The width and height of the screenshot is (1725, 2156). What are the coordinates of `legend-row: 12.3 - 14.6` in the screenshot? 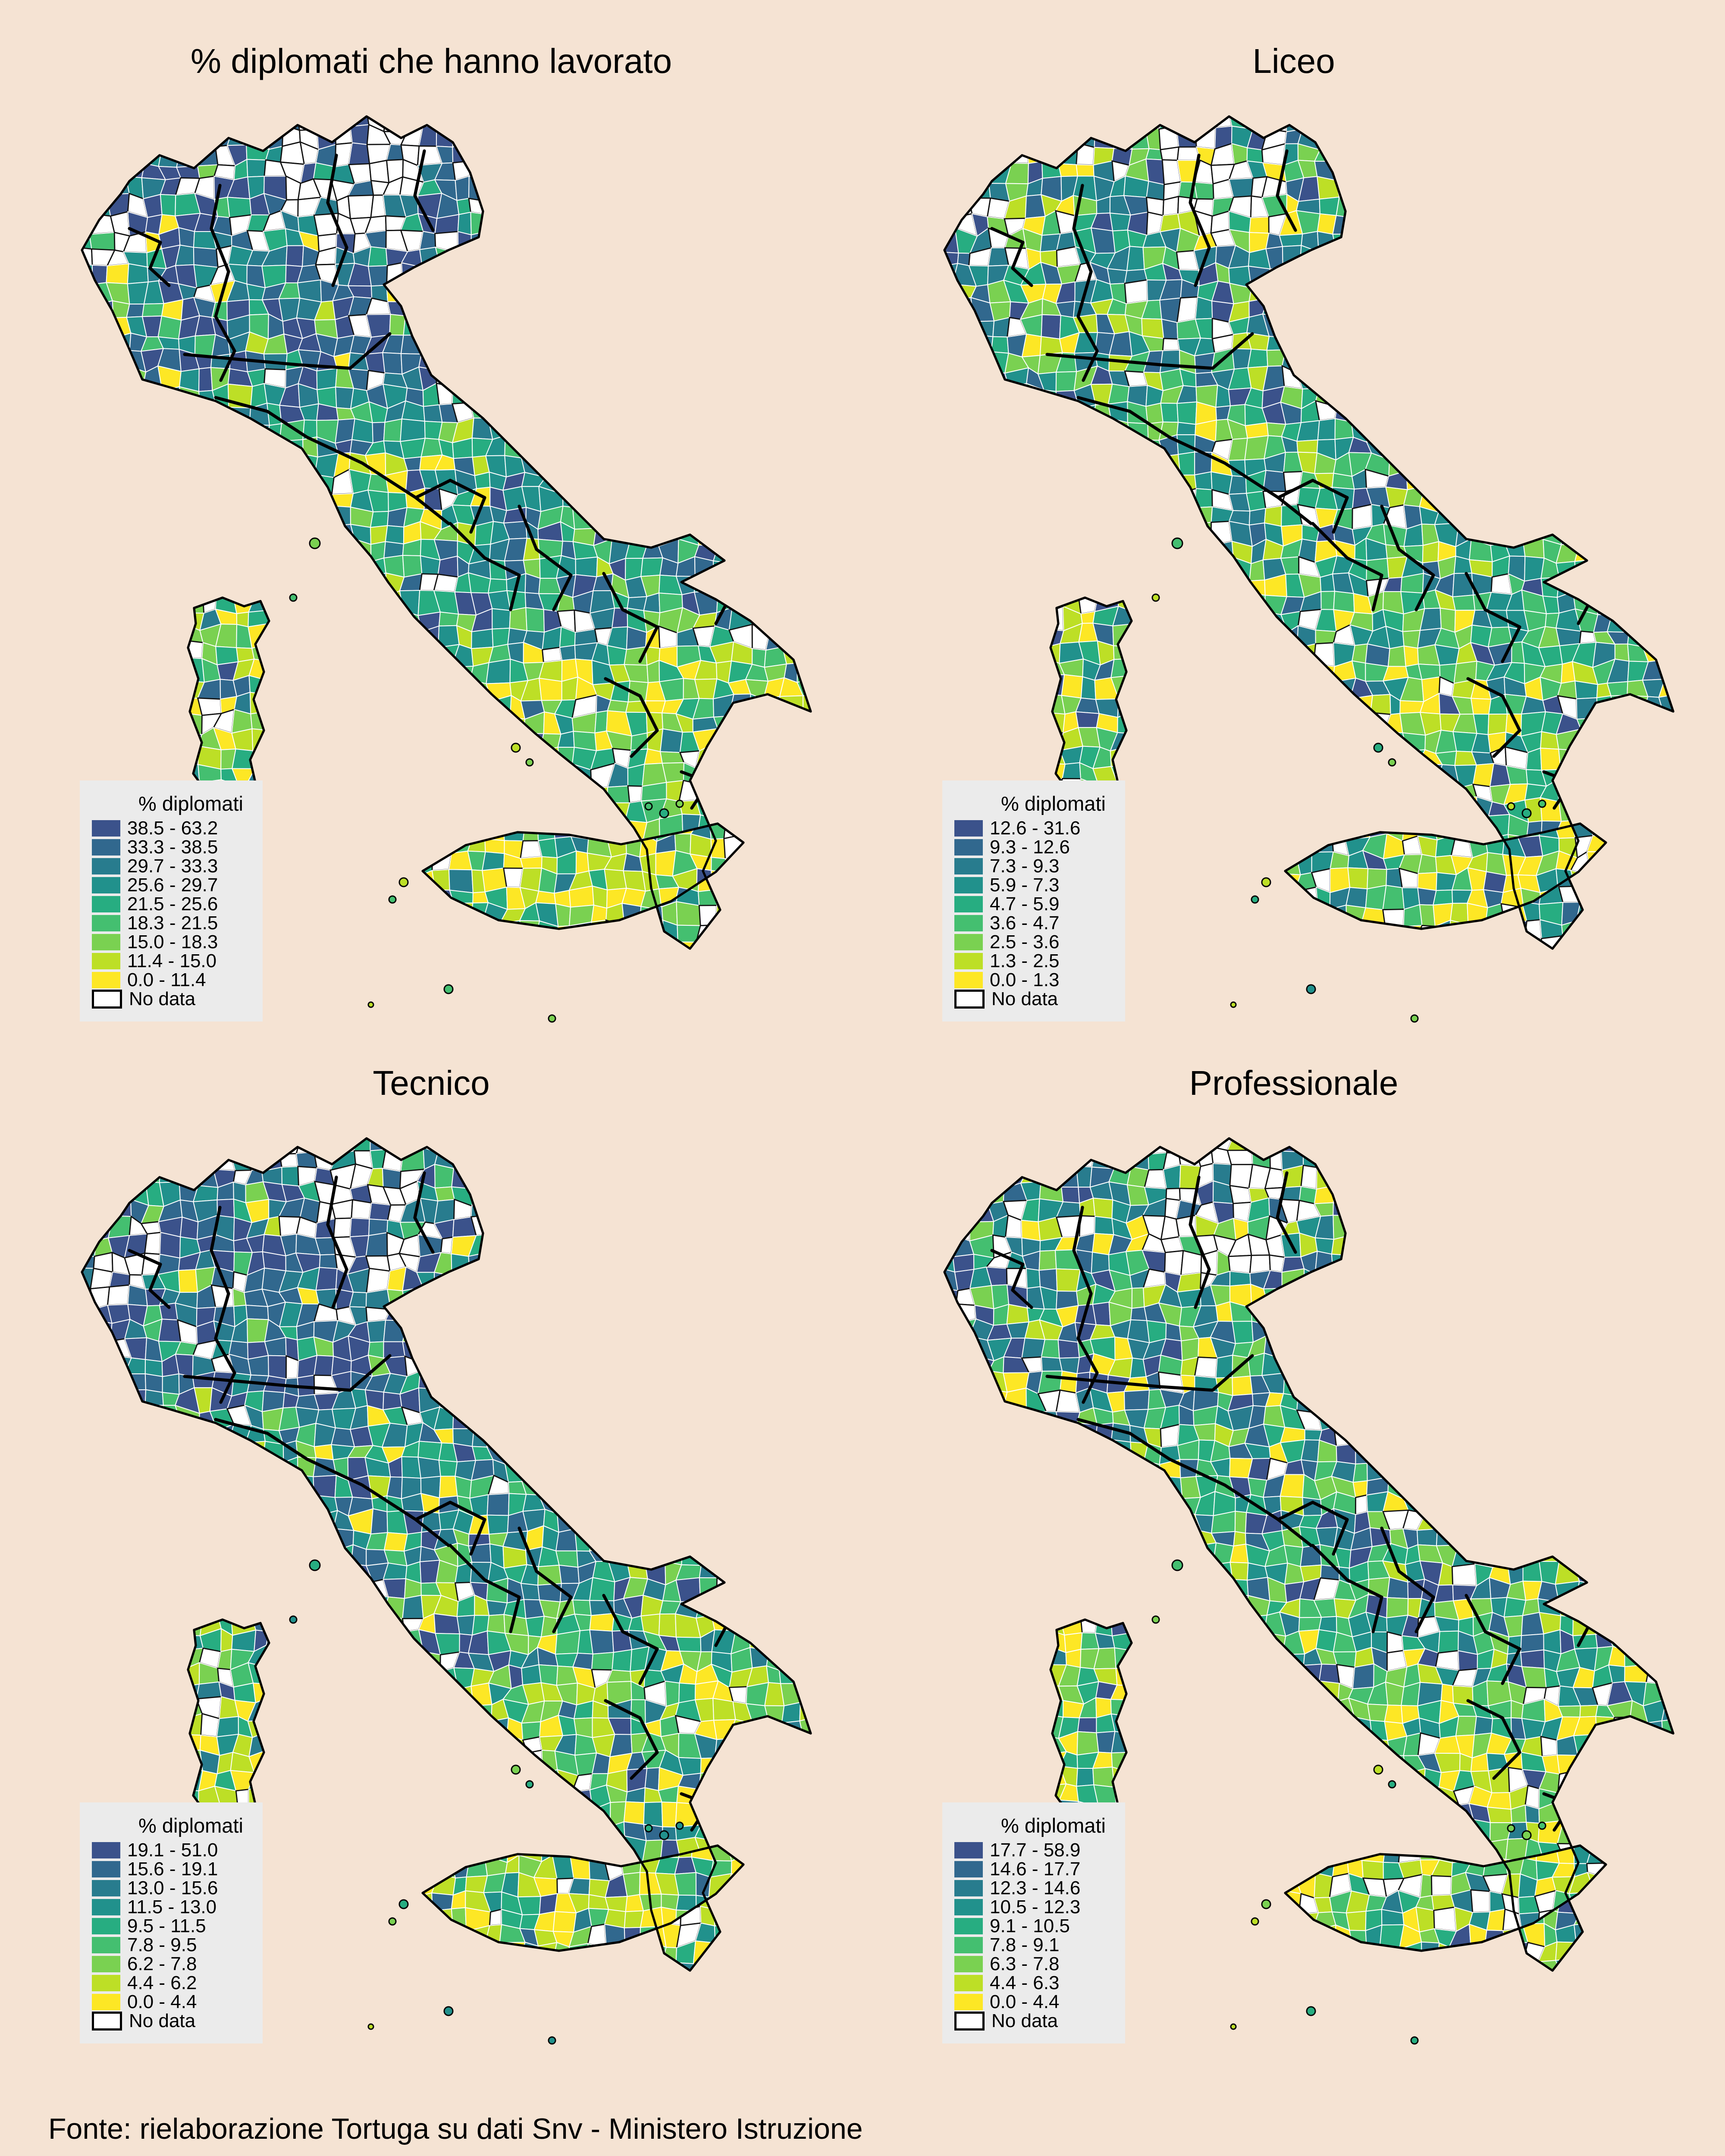 It's located at (1035, 1888).